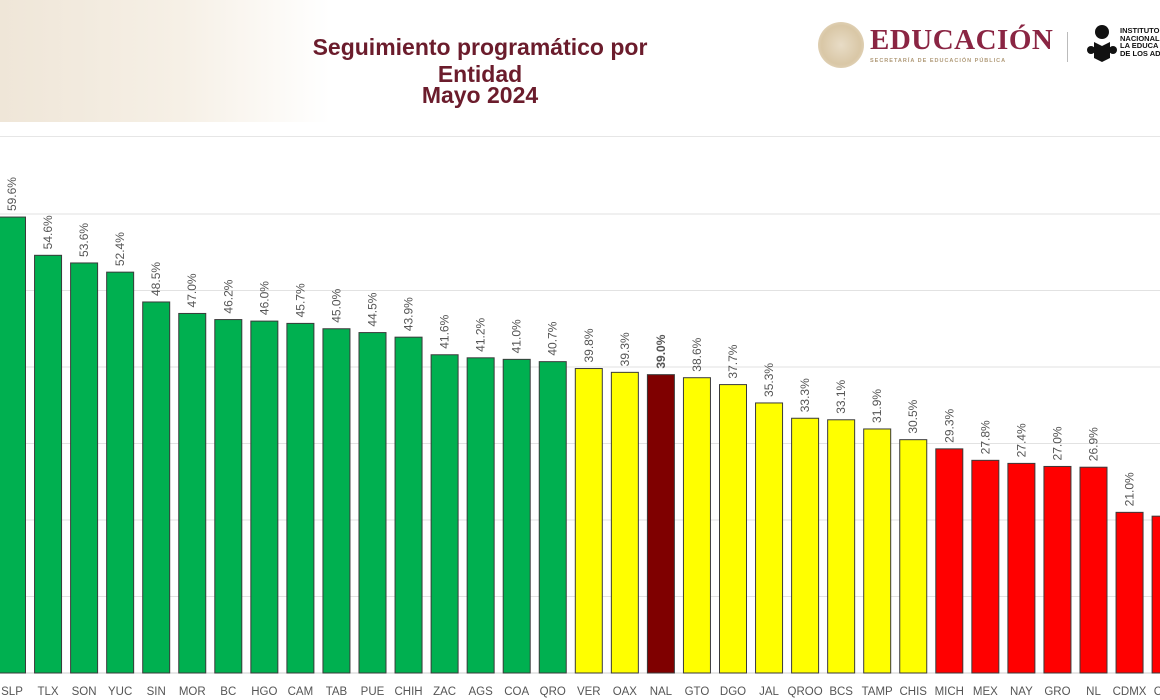 The height and width of the screenshot is (700, 1160). I want to click on category-label: MICH, so click(949, 692).